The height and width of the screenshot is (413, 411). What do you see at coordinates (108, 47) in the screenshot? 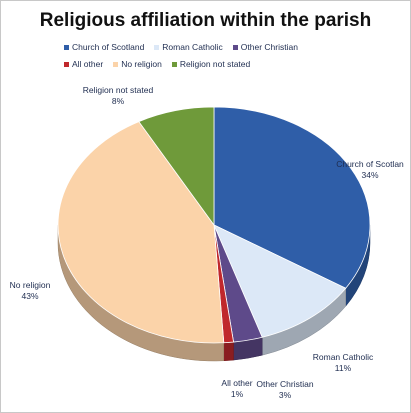
I see `legend-label-church-of-scotland: Church of Scotland` at bounding box center [108, 47].